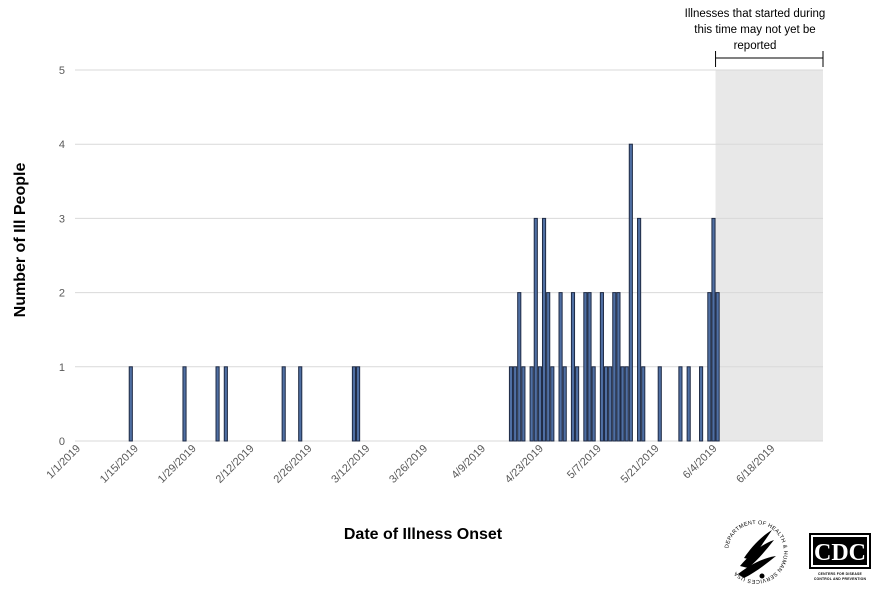 The height and width of the screenshot is (589, 873). What do you see at coordinates (840, 579) in the screenshot?
I see `cdc-tagline-2: CONTROL AND PREVENTION` at bounding box center [840, 579].